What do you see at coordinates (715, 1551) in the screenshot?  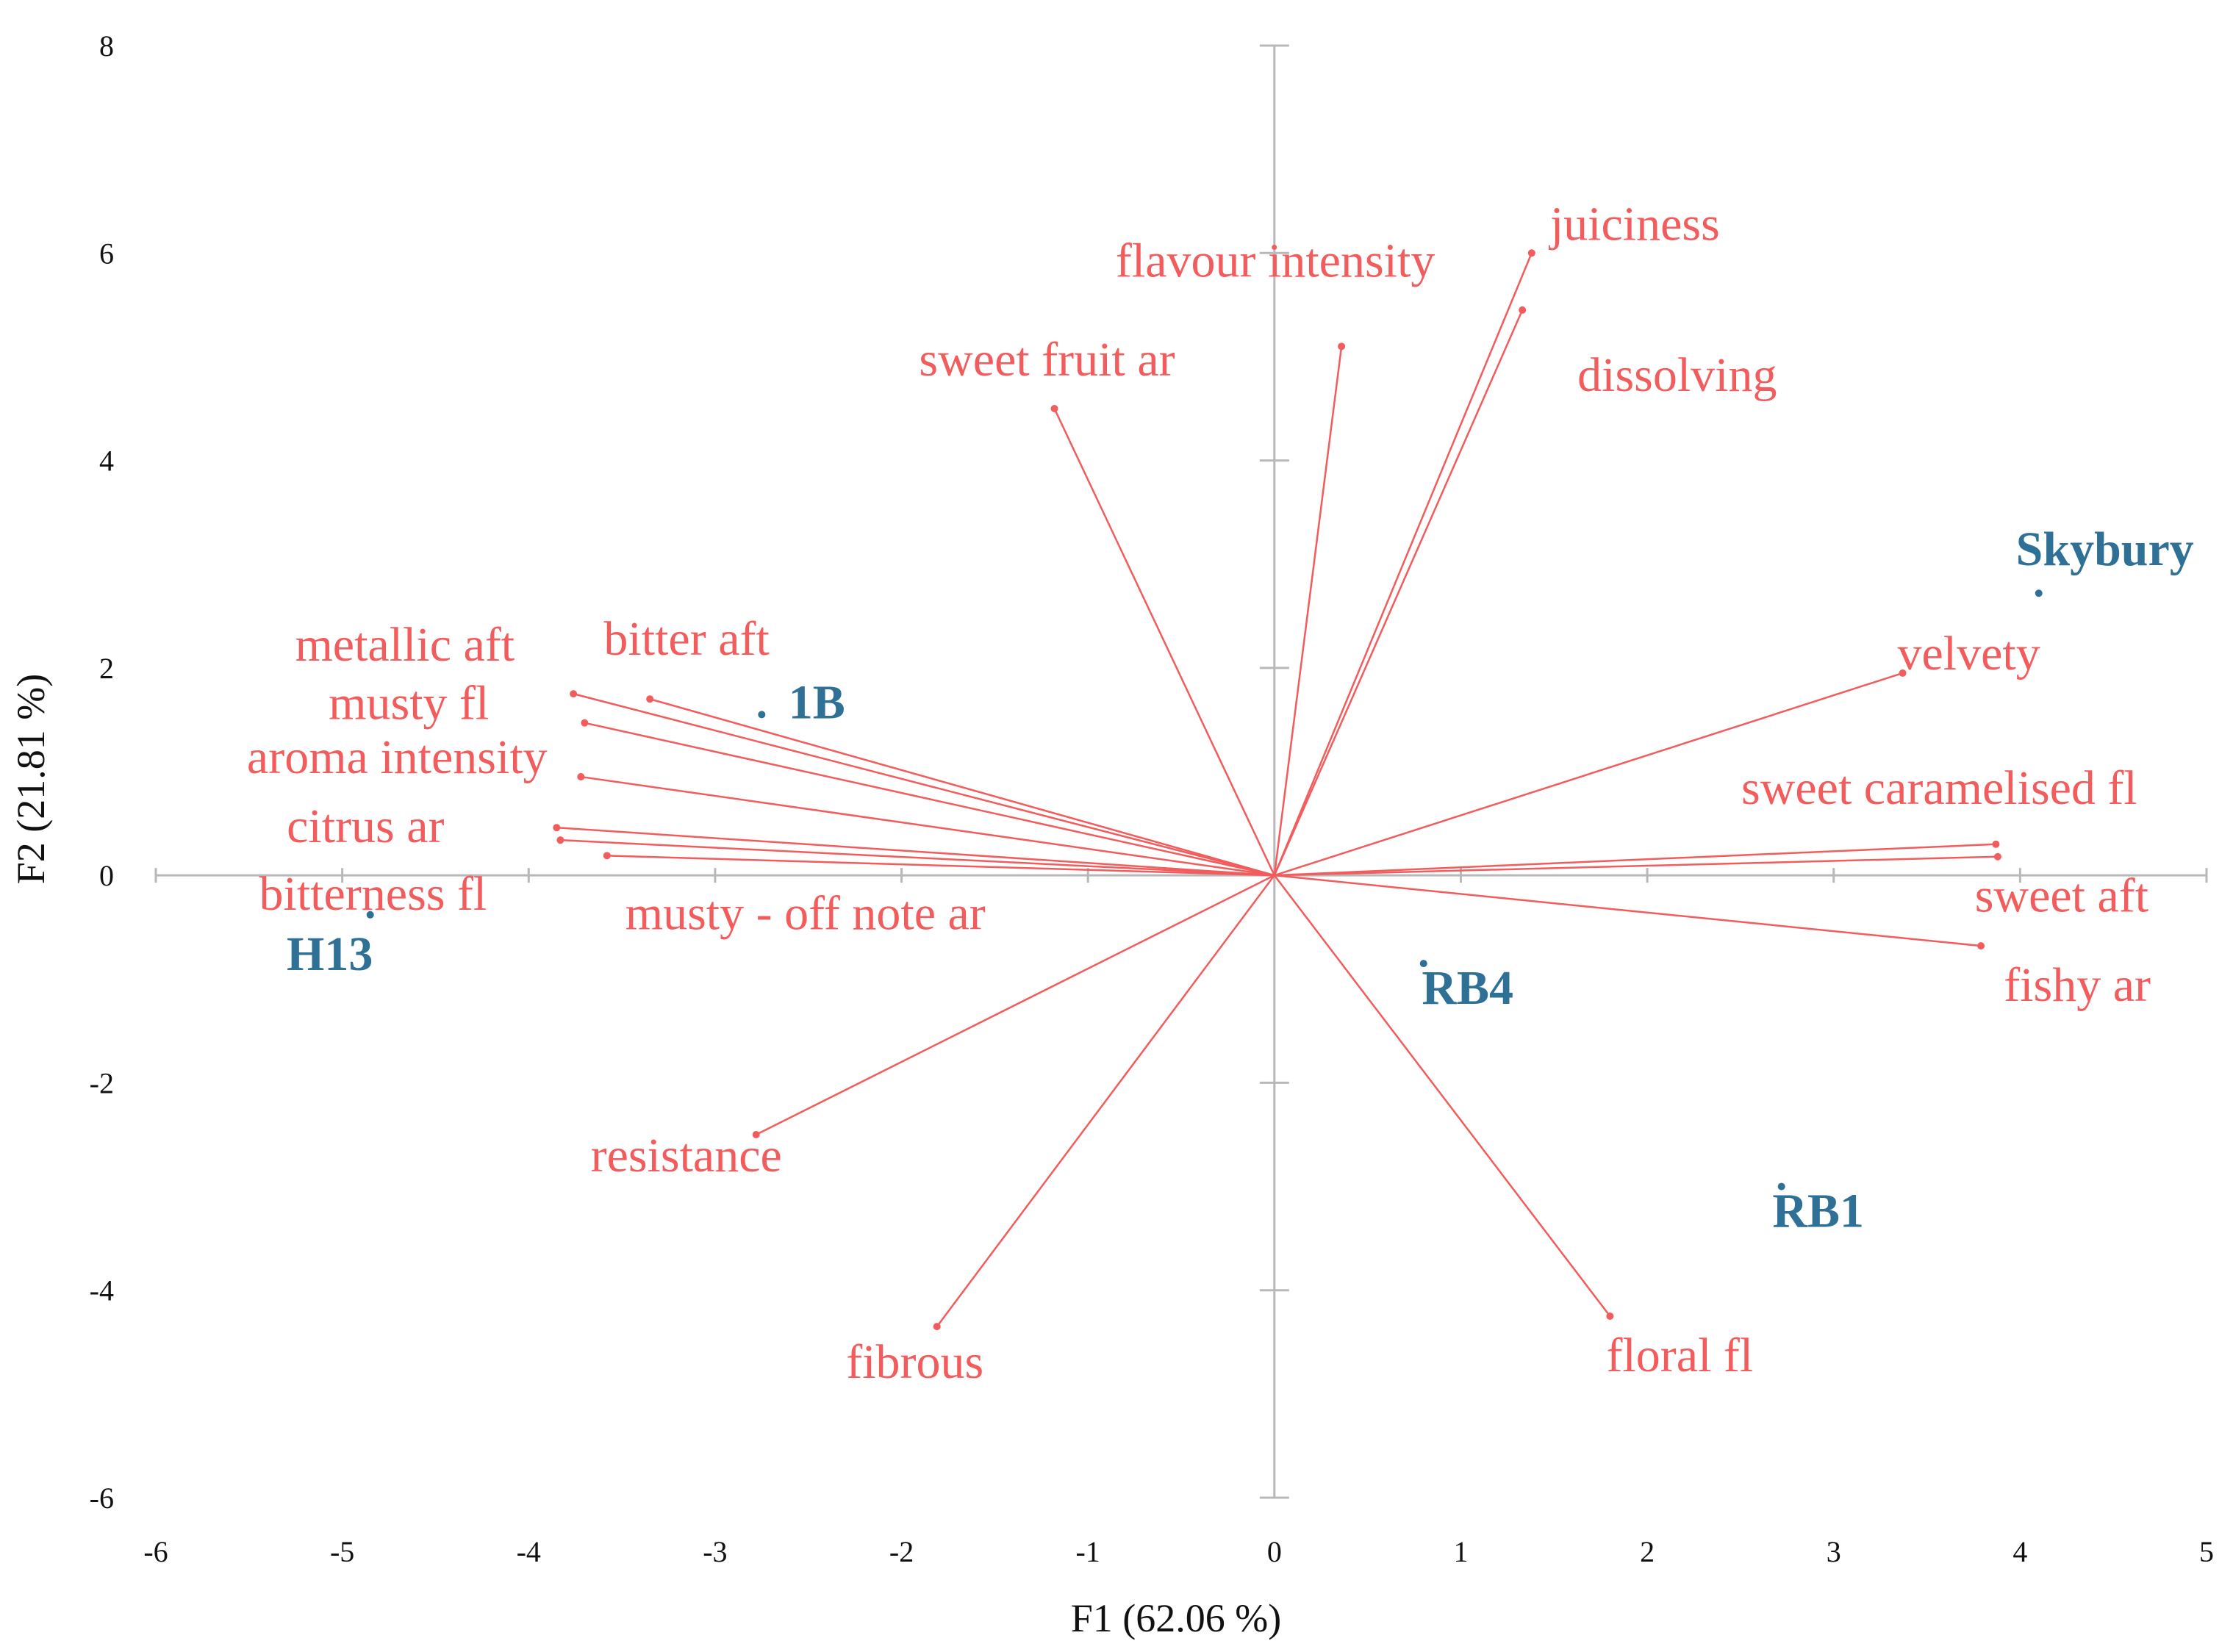 I see `x-tick-label: -3` at bounding box center [715, 1551].